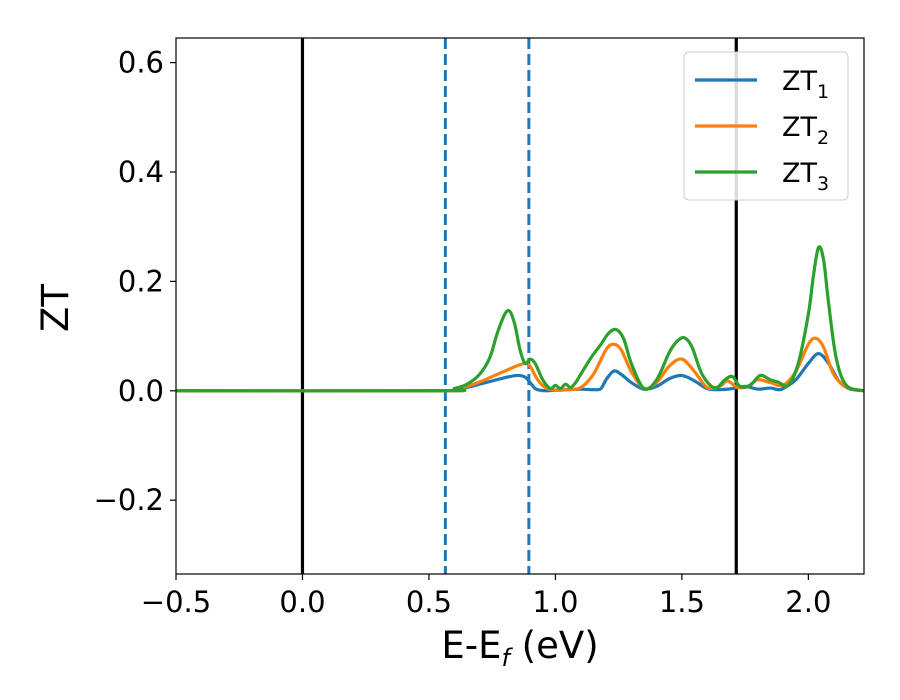 This screenshot has height=700, width=900. What do you see at coordinates (302, 602) in the screenshot?
I see `x-tick-label: 0.0` at bounding box center [302, 602].